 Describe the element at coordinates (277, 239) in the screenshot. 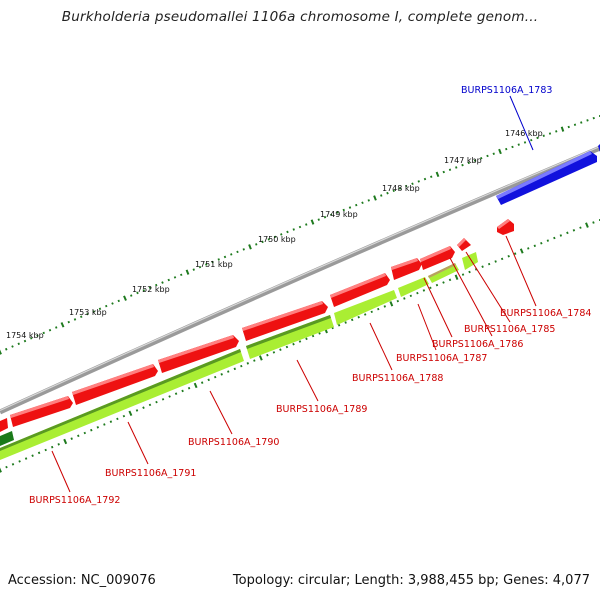

I see `scale-label-1750: 1750 kbp` at that location.